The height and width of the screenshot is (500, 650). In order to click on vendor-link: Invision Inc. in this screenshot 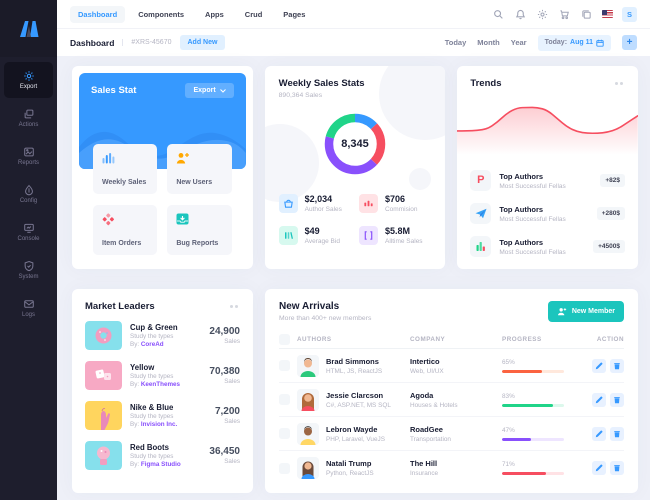, I will do `click(159, 424)`.